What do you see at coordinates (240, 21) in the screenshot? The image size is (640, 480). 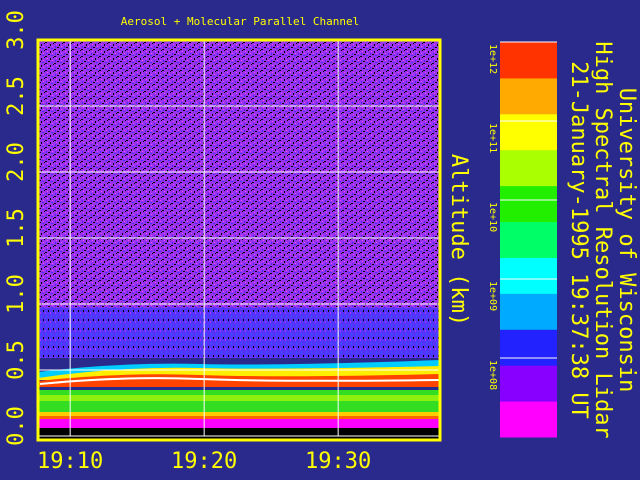 I see `chart-title: Aerosol + Molecular Parallel Channel` at bounding box center [240, 21].